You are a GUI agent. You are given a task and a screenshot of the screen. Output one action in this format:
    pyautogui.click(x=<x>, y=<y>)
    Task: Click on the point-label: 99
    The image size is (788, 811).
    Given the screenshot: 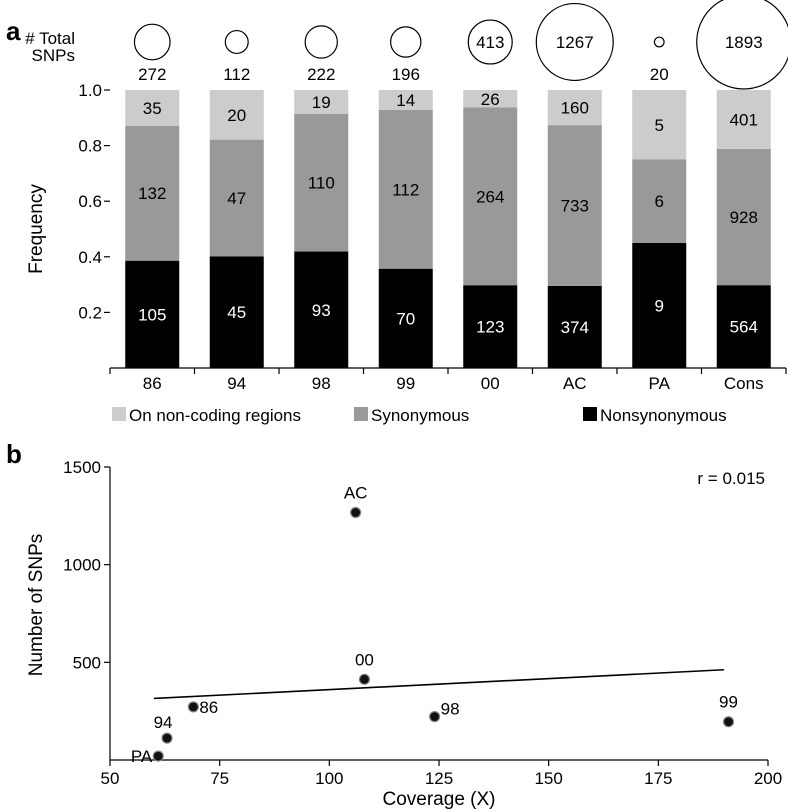 What is the action you would take?
    pyautogui.click(x=728, y=702)
    